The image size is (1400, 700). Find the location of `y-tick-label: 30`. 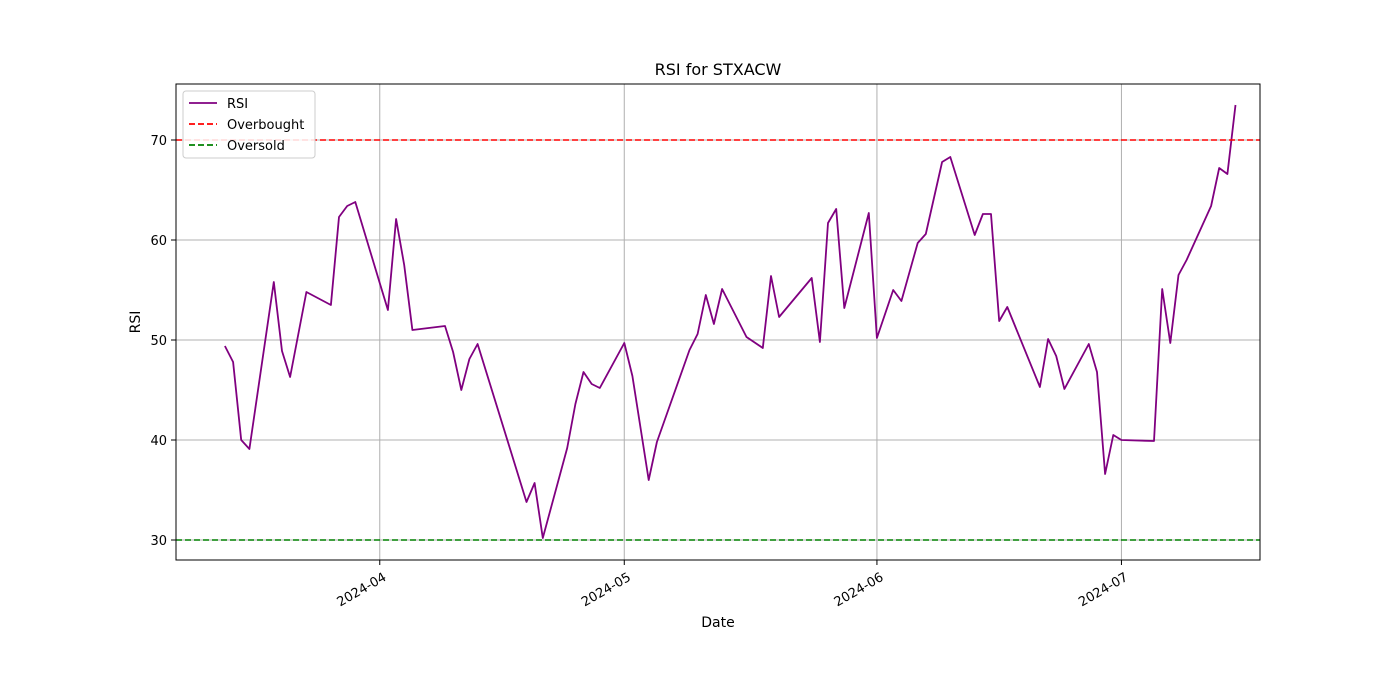

y-tick-label: 30 is located at coordinates (158, 541).